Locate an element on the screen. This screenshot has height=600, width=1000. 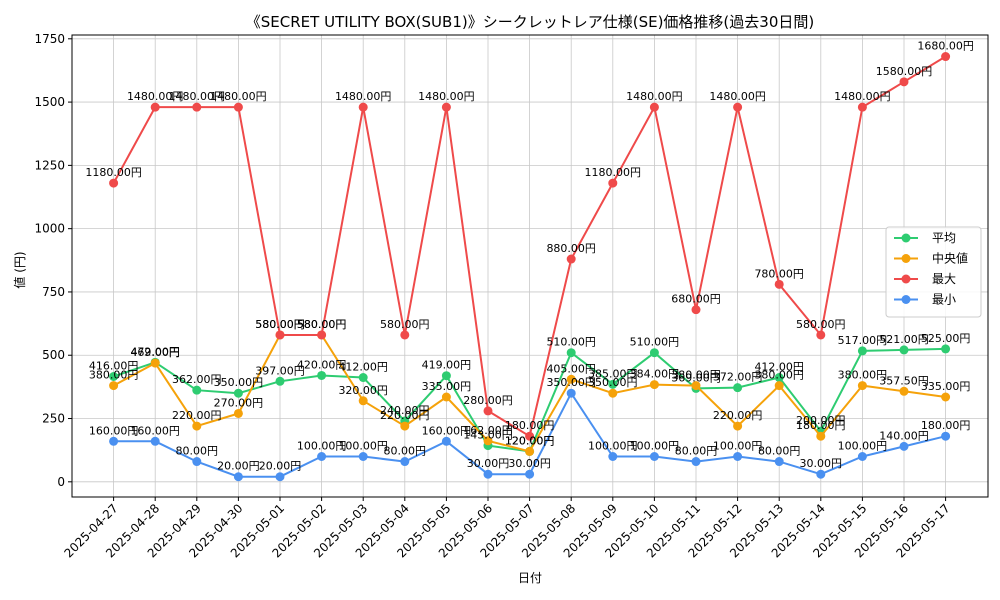
y-tick-label: 1750 is located at coordinates (49, 39).